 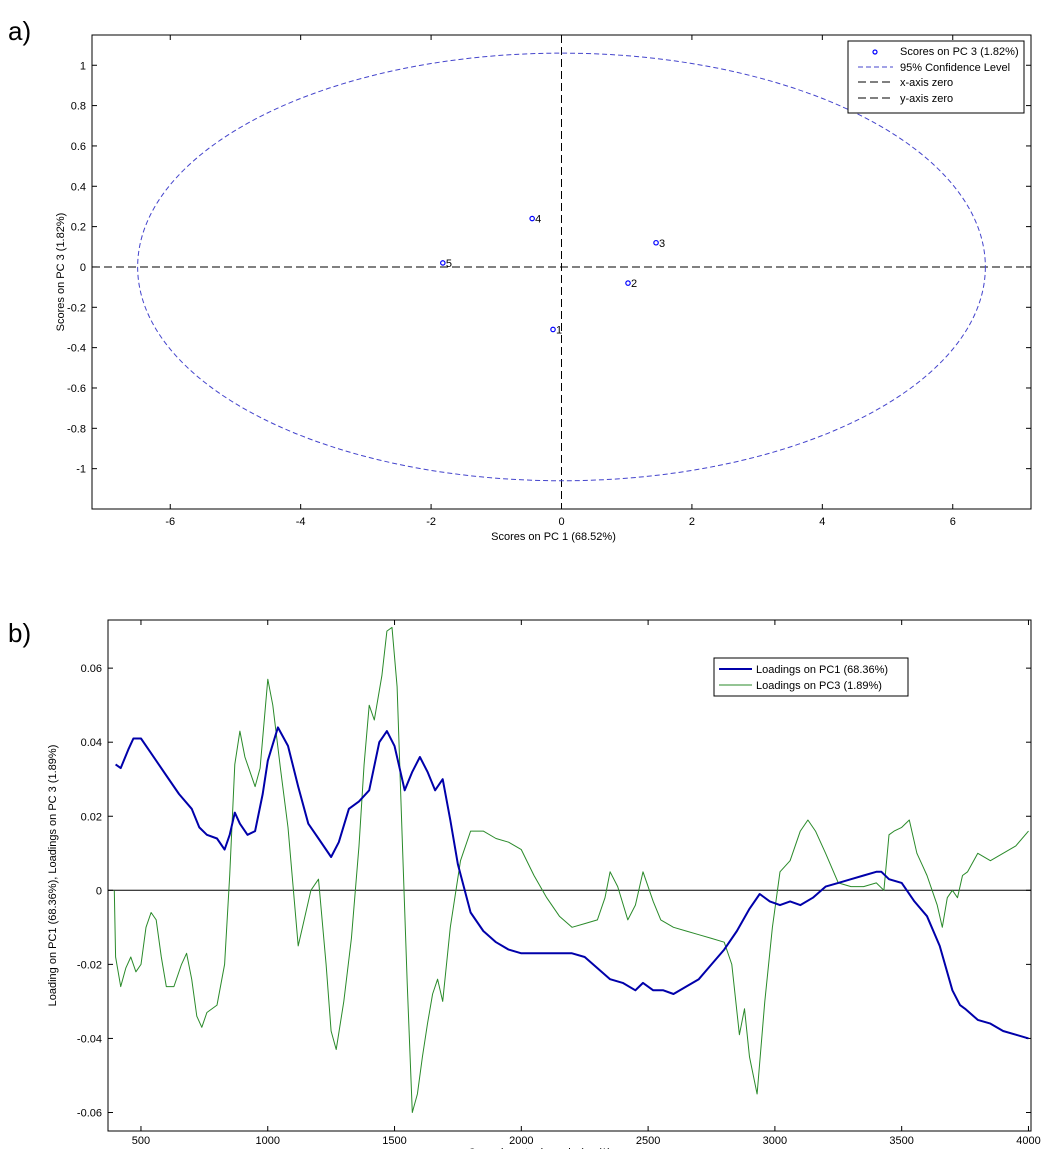 I want to click on x-tick-label: 4, so click(x=822, y=522).